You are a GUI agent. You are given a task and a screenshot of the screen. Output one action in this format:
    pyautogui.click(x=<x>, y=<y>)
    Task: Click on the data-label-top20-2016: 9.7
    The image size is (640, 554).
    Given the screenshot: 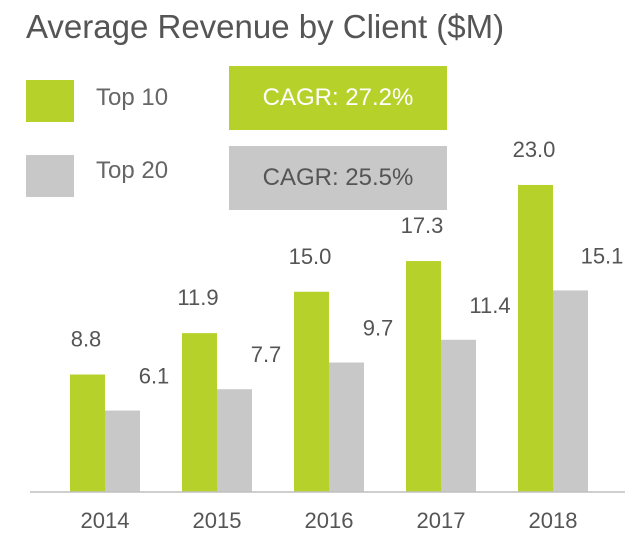 What is the action you would take?
    pyautogui.click(x=378, y=328)
    